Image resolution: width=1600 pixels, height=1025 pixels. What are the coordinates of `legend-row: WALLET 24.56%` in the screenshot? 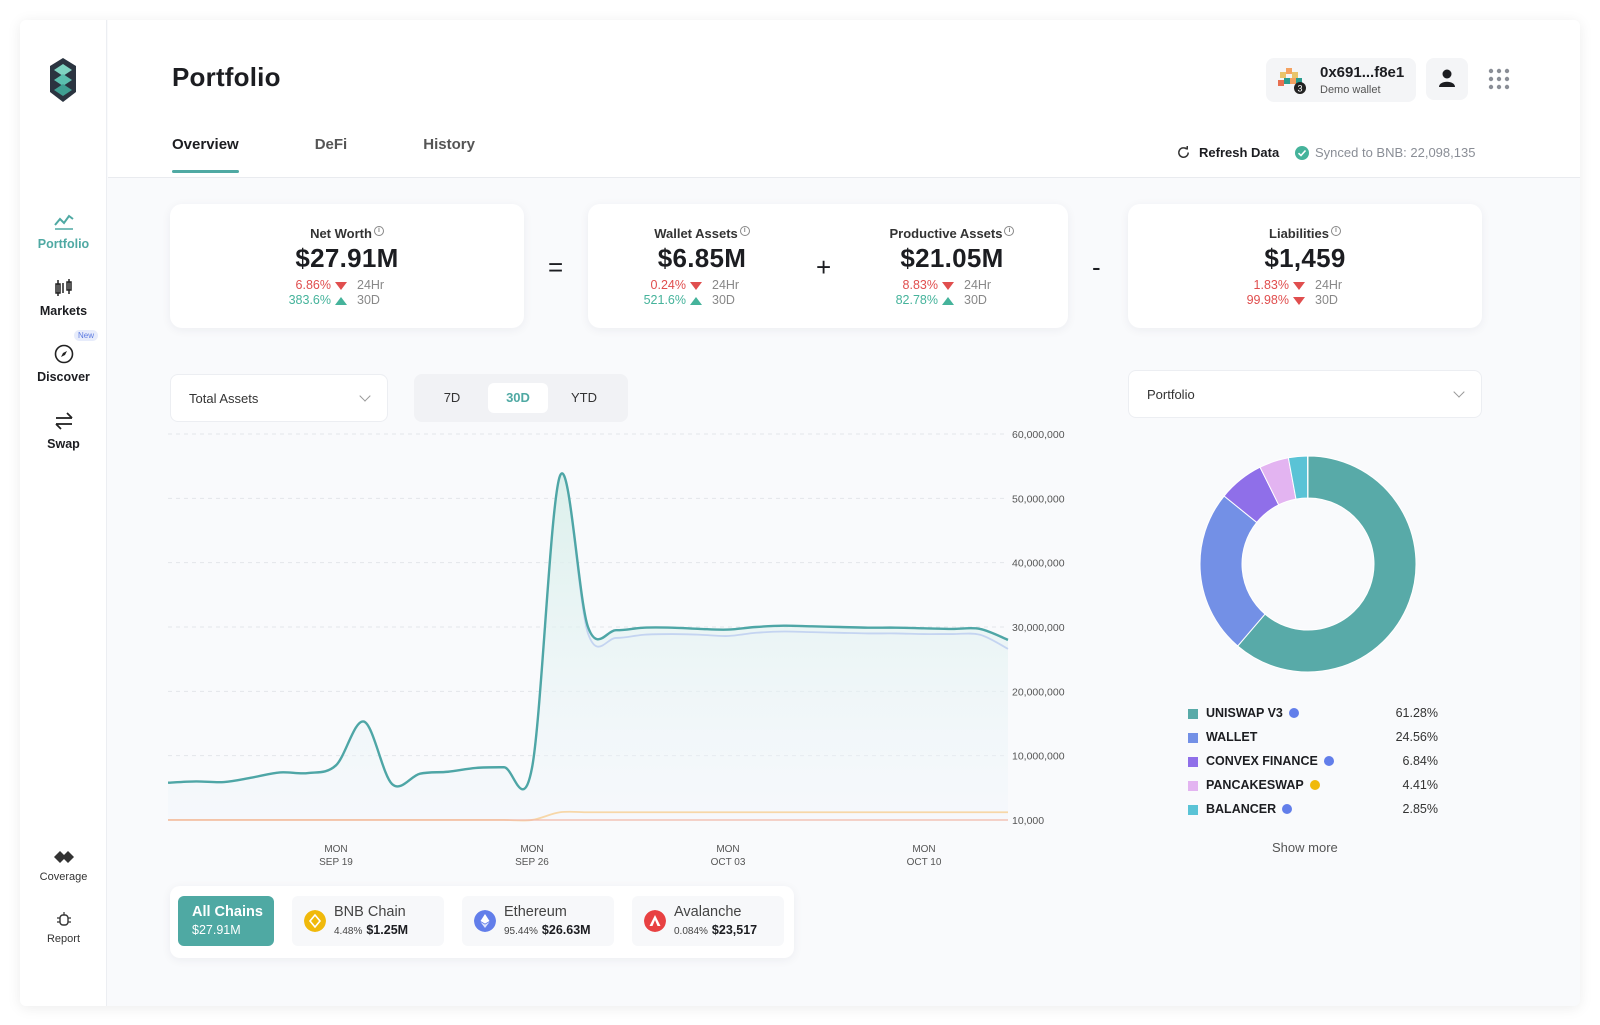 It's located at (1313, 740).